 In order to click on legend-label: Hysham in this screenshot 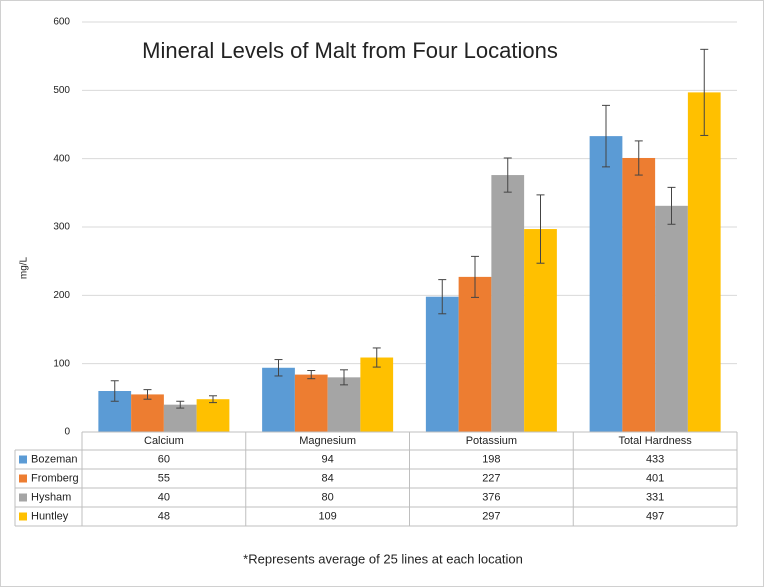, I will do `click(51, 497)`.